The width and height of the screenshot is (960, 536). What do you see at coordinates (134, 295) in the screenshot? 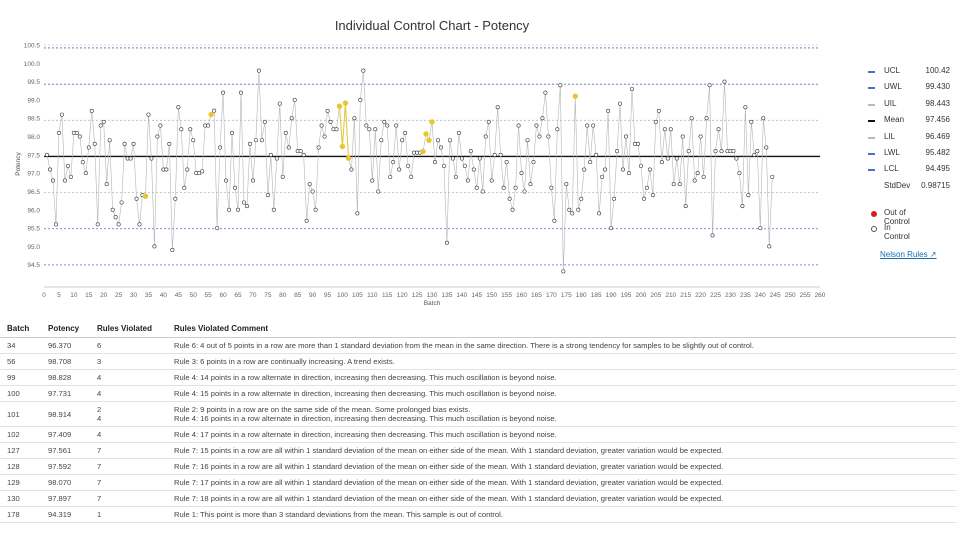
I see `x-tick-label: 30` at bounding box center [134, 295].